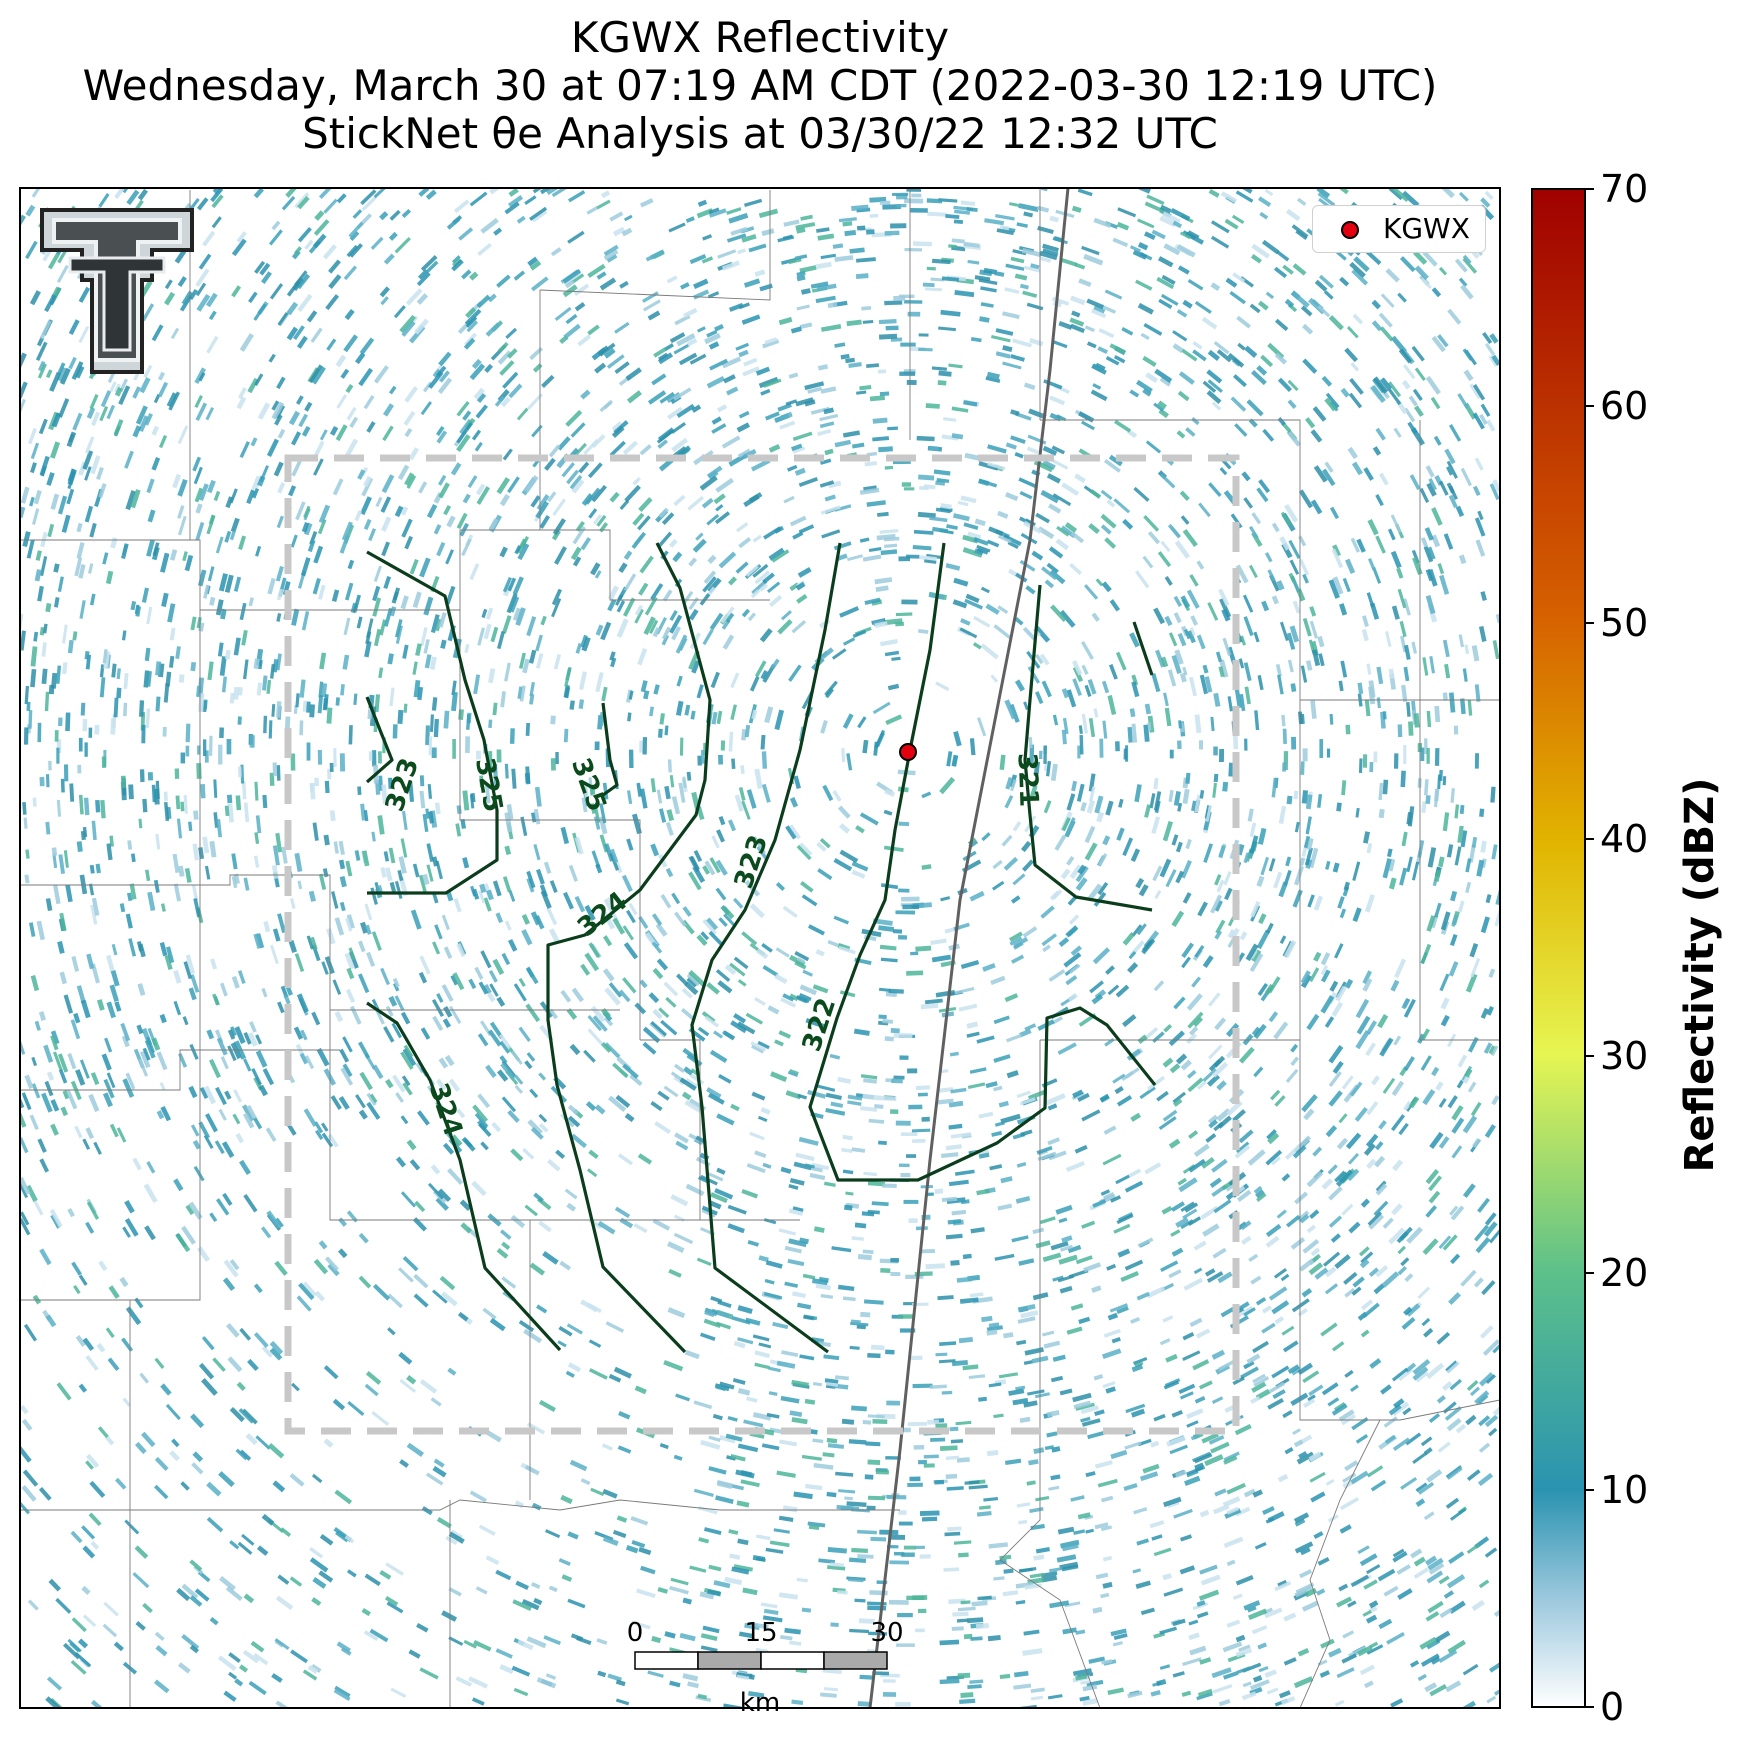 The image size is (1738, 1743). Describe the element at coordinates (1143, 648) in the screenshot. I see `contour-east-fragment` at that location.